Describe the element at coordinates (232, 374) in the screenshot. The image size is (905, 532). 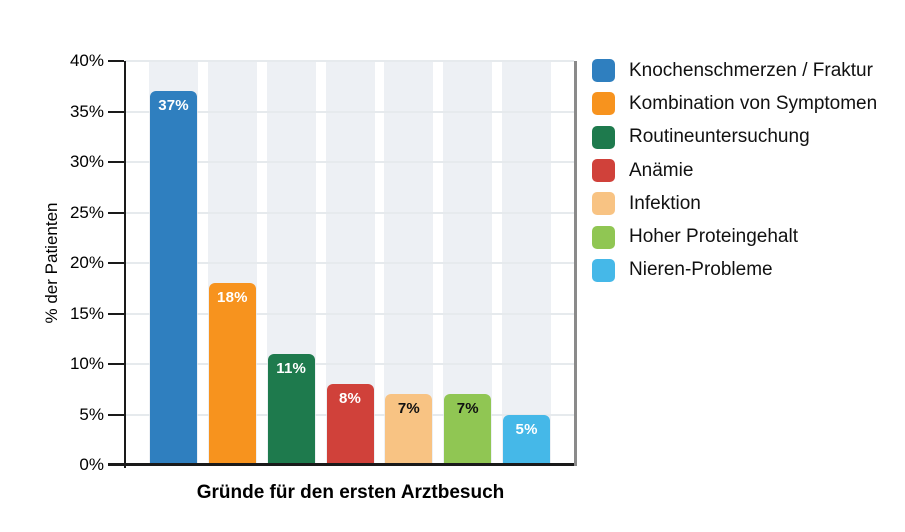
I see `bar: 18%` at that location.